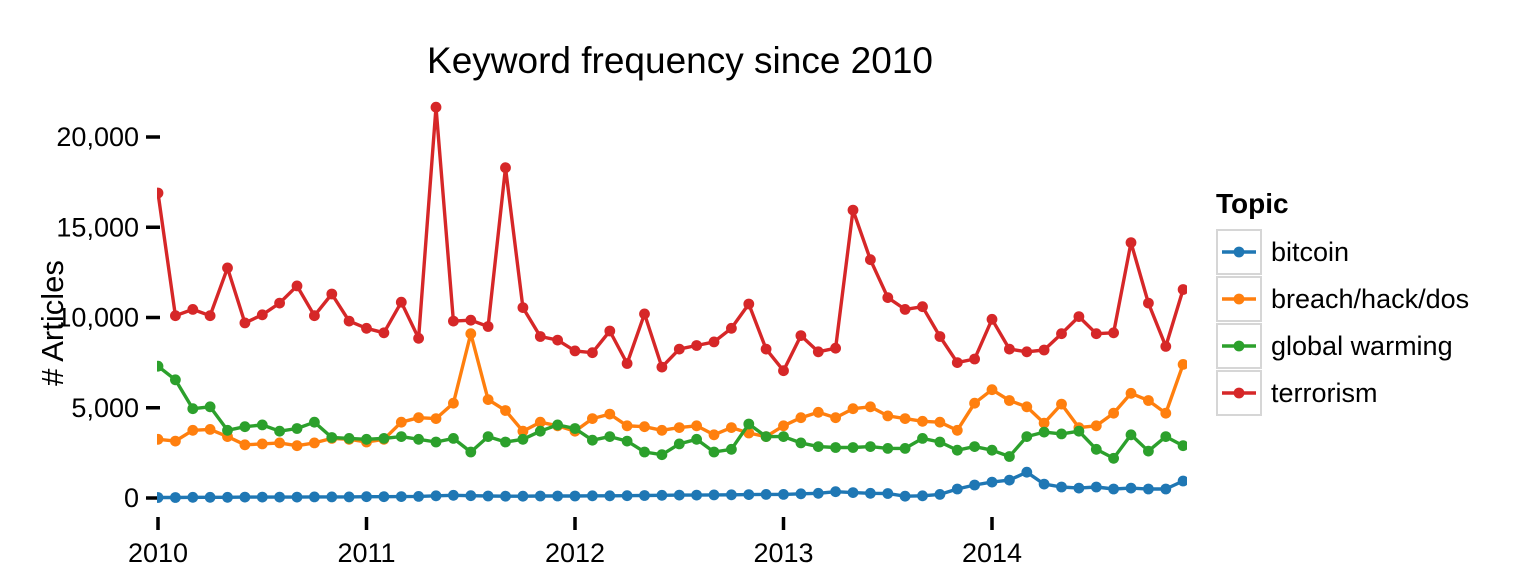  Describe the element at coordinates (97, 137) in the screenshot. I see `y-tick-label: 20,000` at that location.